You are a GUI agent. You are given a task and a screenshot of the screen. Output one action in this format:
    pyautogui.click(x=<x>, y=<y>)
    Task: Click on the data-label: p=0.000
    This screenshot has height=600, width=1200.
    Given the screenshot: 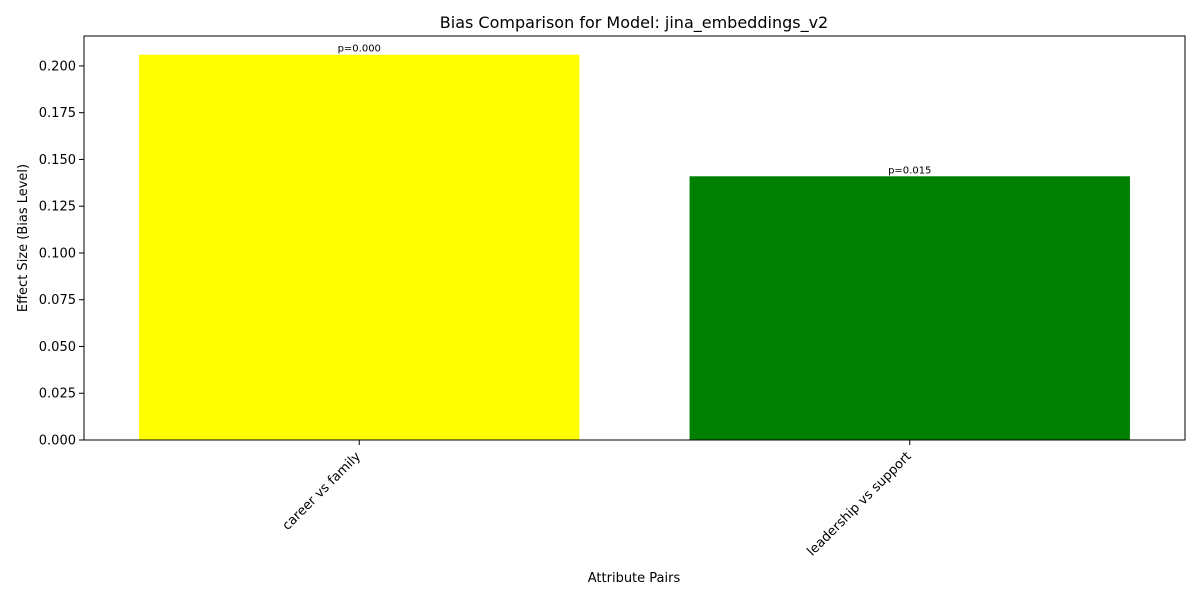 What is the action you would take?
    pyautogui.click(x=359, y=49)
    